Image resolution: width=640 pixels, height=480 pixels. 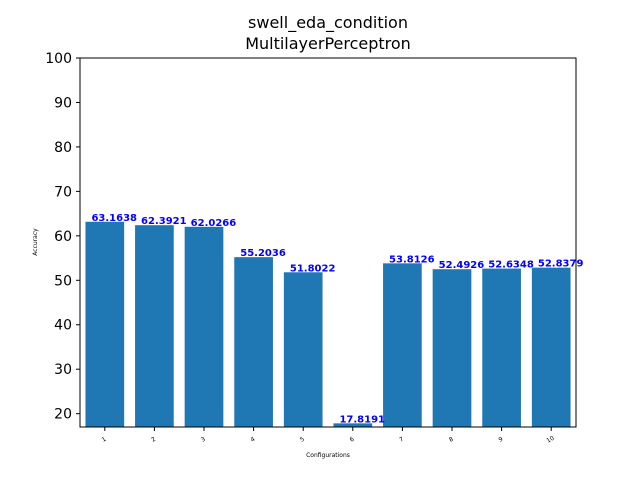 What do you see at coordinates (462, 265) in the screenshot?
I see `data-label-8: 52.4926` at bounding box center [462, 265].